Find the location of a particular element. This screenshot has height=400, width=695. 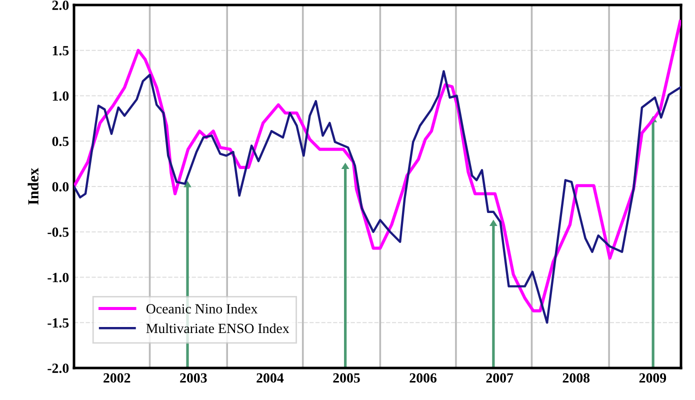

y-tick-label: 0.5 is located at coordinates (60, 141).